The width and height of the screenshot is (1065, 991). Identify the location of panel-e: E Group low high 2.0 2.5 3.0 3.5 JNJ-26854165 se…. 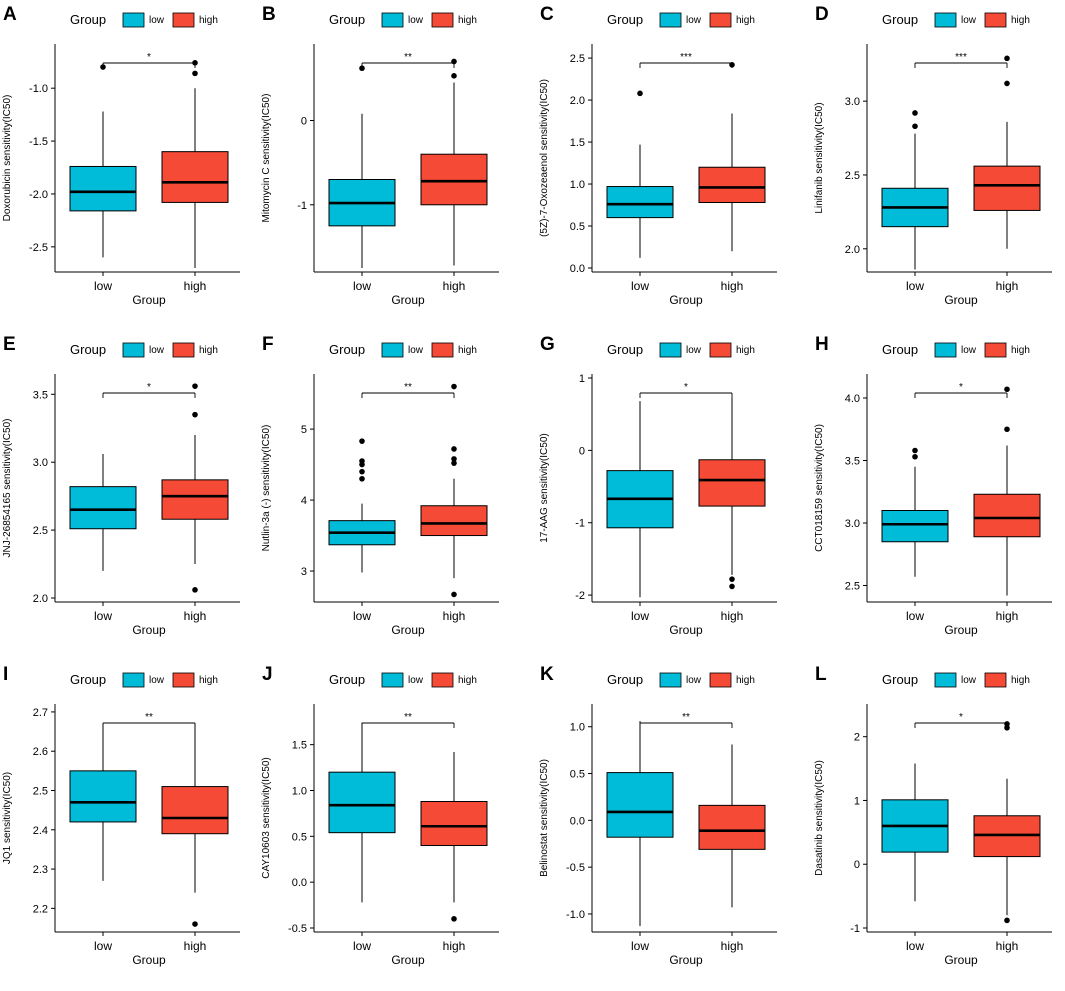
(121, 485).